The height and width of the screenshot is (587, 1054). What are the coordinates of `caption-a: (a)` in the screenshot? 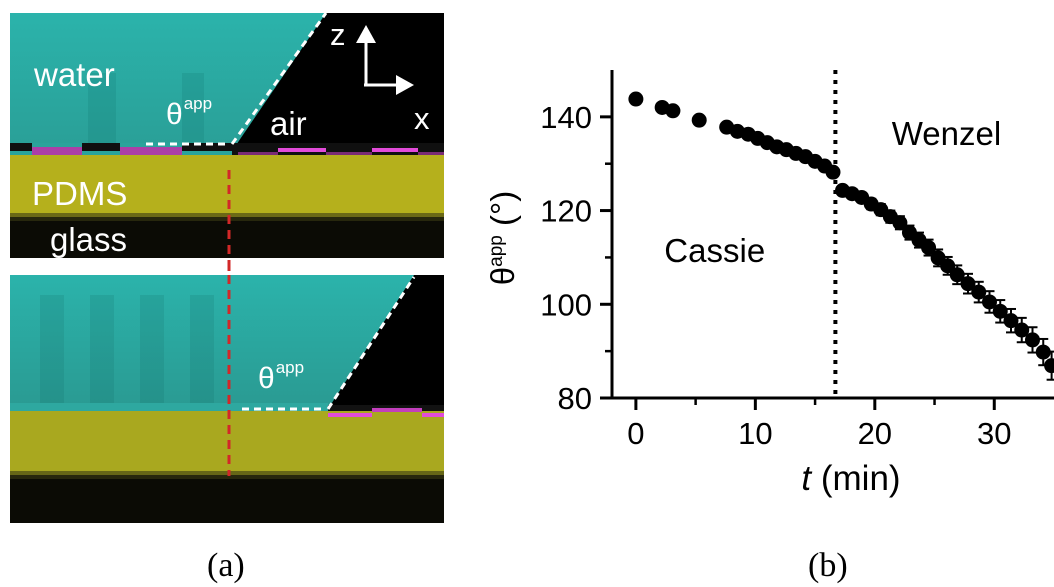 It's located at (226, 565).